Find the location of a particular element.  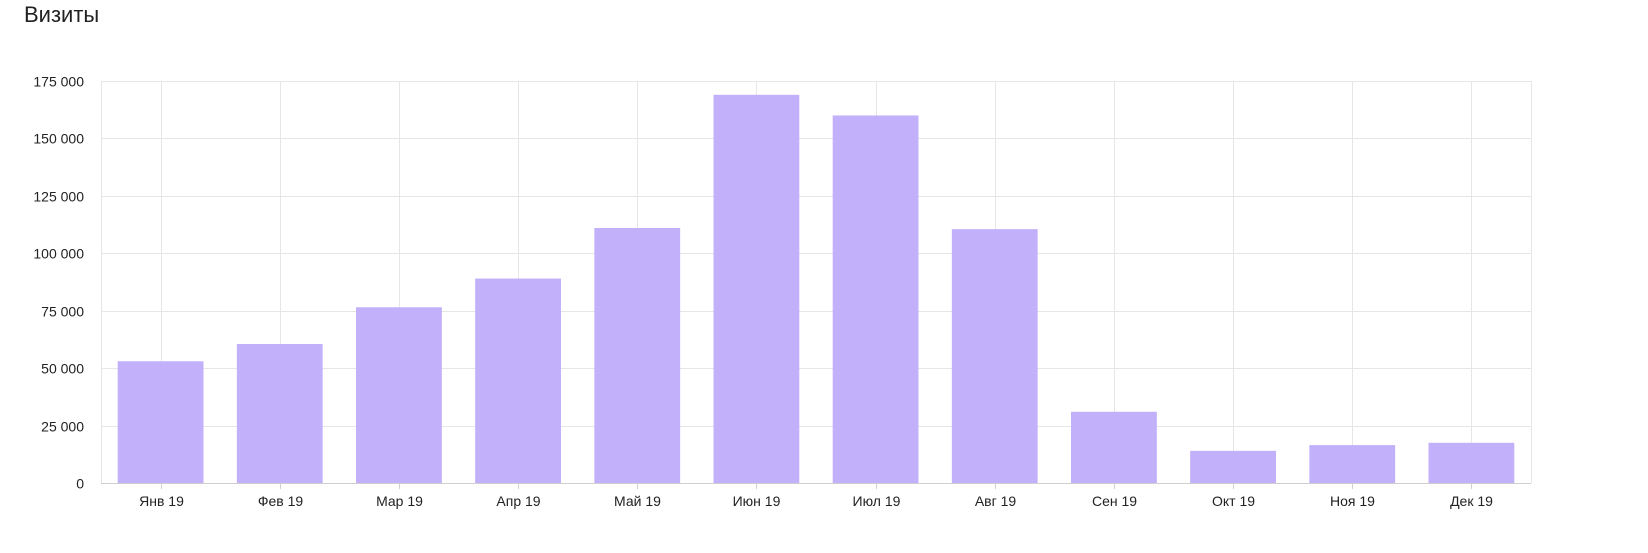

y-tick-label: 0 is located at coordinates (80, 484).